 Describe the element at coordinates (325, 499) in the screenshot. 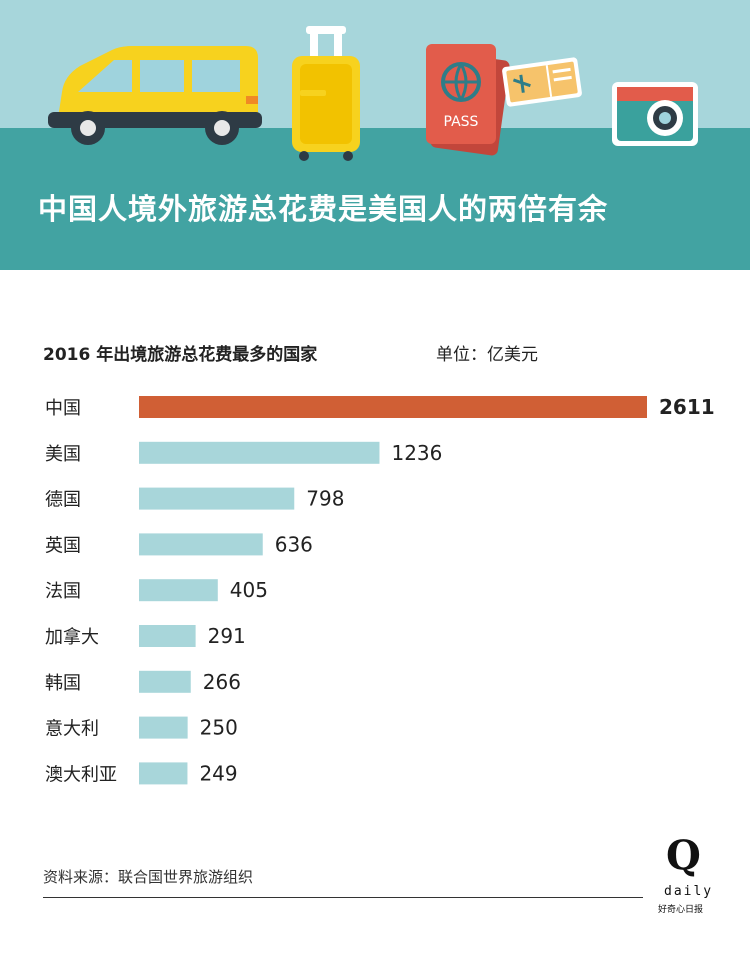

I see `value-label: 798` at that location.